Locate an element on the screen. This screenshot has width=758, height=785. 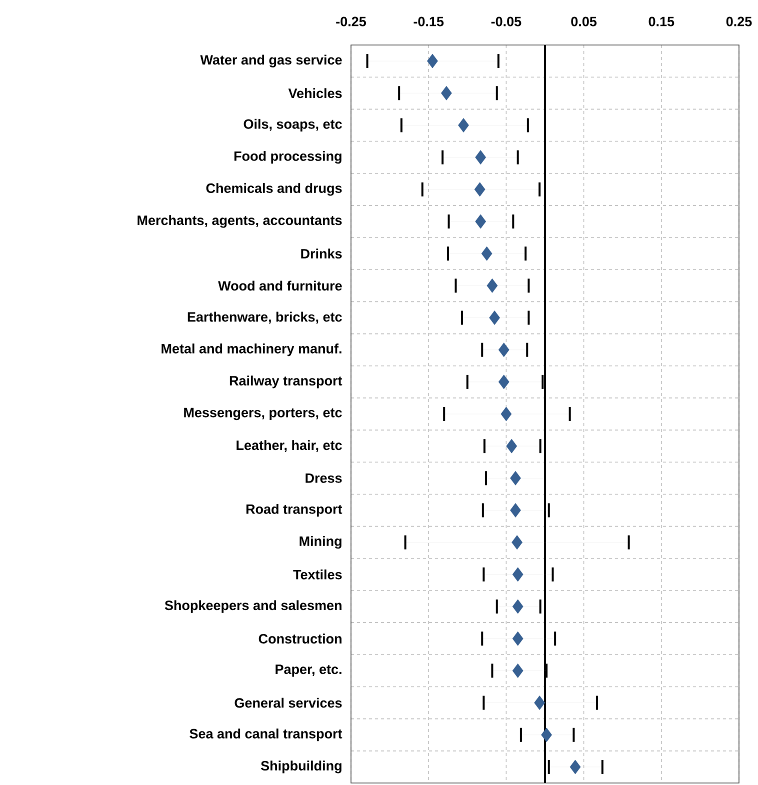
y-tick-label: Vehicles is located at coordinates (315, 93).